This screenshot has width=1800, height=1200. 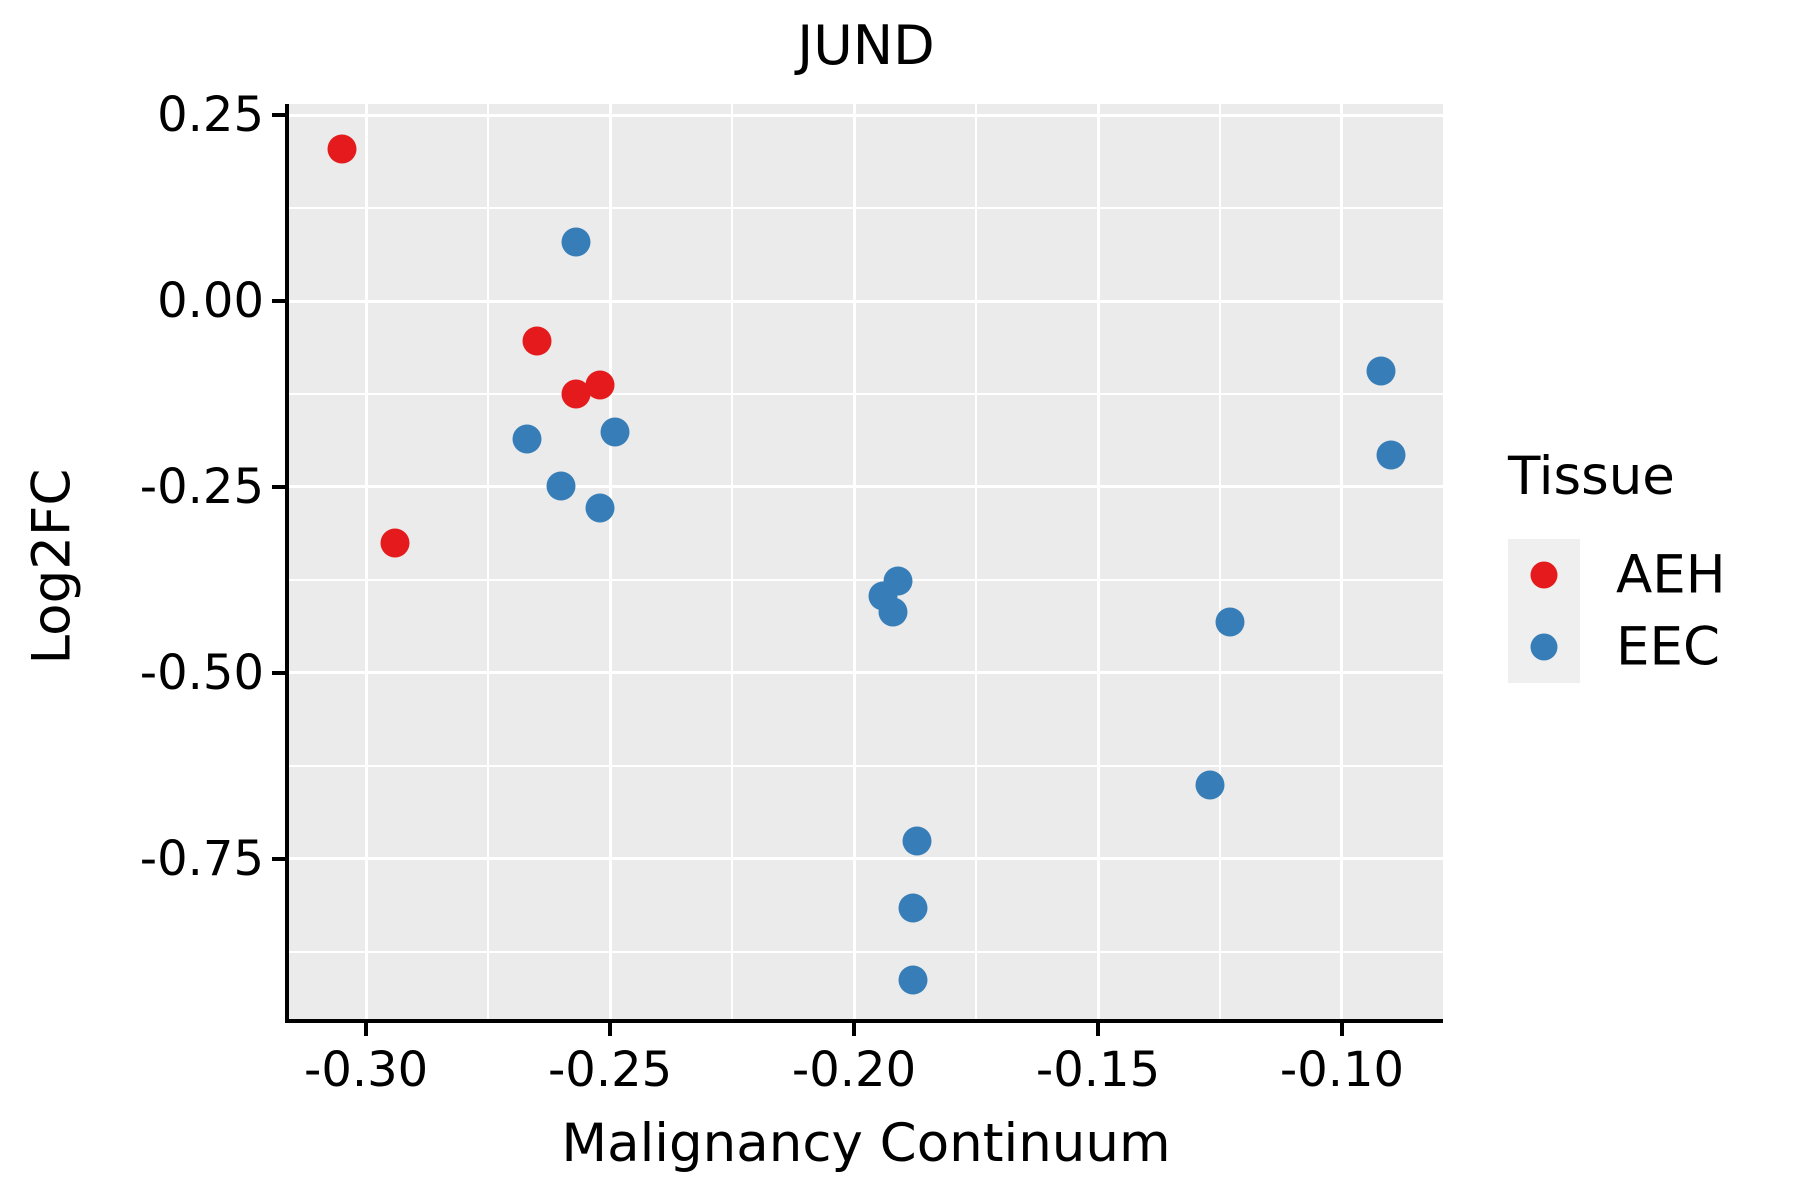 I want to click on legend-label-EEC: EEC, so click(x=1668, y=647).